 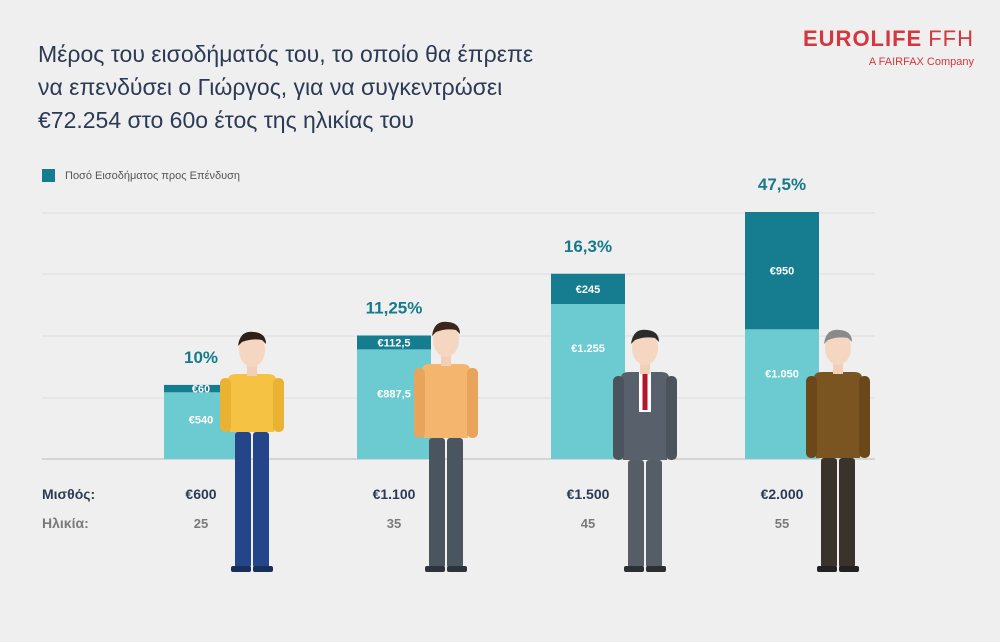 What do you see at coordinates (446, 446) in the screenshot?
I see `person-35-figure` at bounding box center [446, 446].